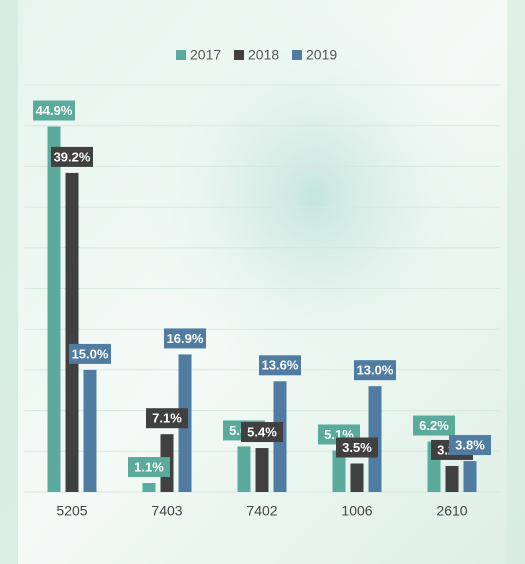 Image resolution: width=525 pixels, height=564 pixels. Describe the element at coordinates (356, 511) in the screenshot. I see `x-tick-label: 1006` at that location.